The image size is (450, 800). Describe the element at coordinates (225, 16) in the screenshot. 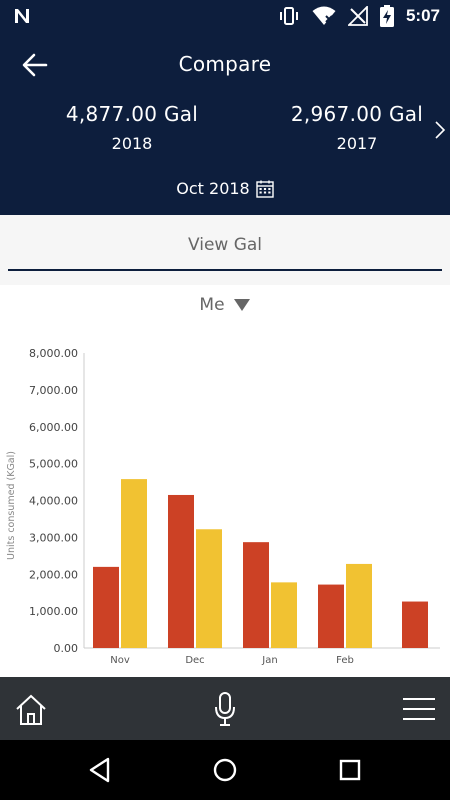

I see `status-bar: 5:07` at that location.